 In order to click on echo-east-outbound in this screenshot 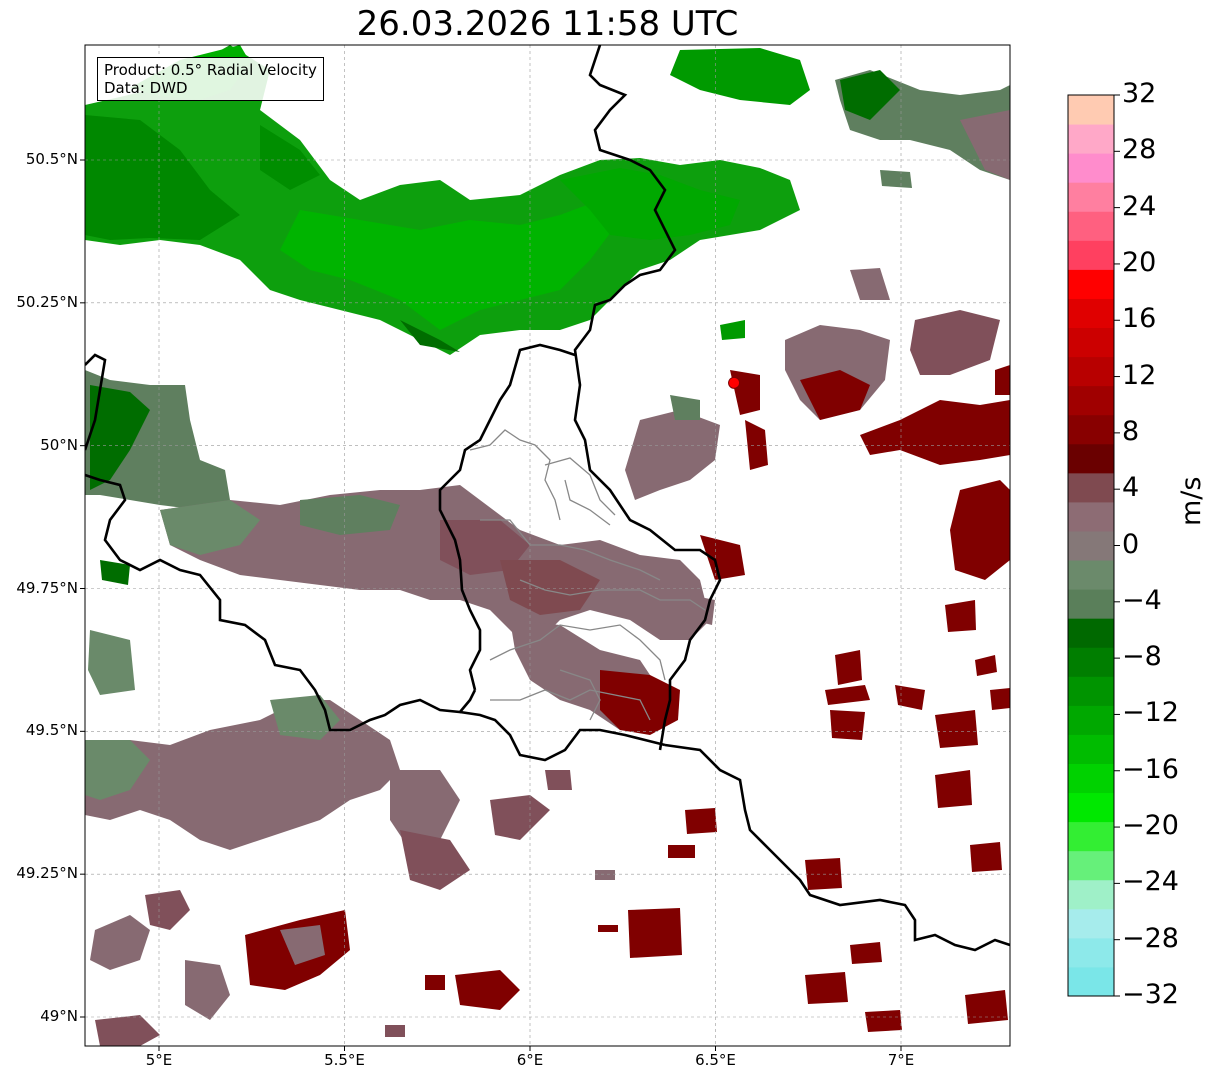, I will do `click(897, 424)`.